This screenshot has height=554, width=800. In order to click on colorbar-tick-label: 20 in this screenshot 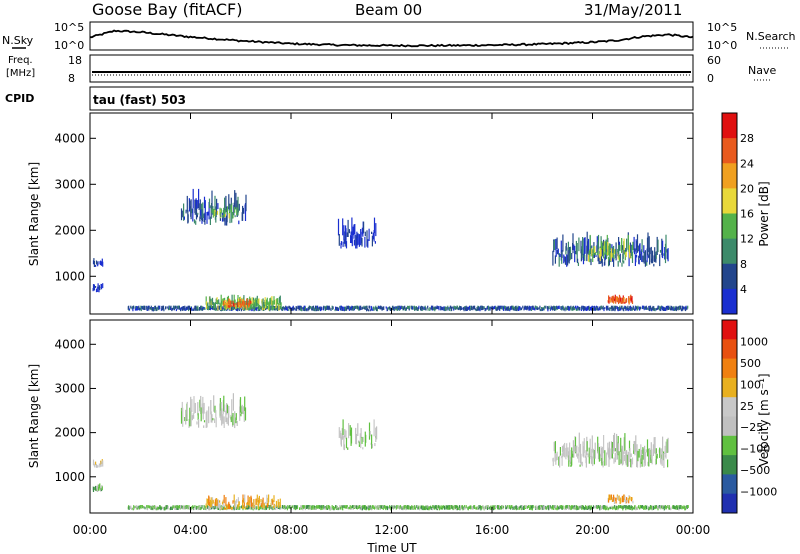, I will do `click(747, 188)`.